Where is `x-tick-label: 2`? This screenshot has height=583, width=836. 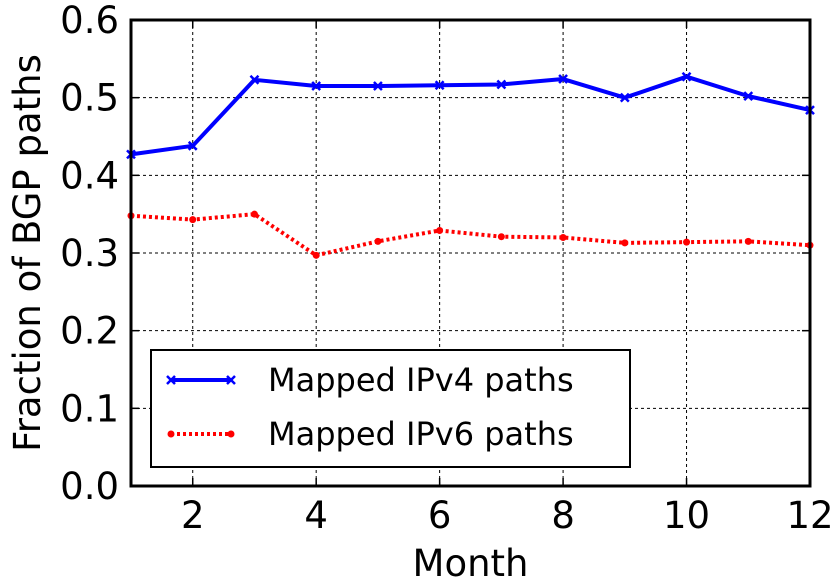 x-tick-label: 2 is located at coordinates (193, 515).